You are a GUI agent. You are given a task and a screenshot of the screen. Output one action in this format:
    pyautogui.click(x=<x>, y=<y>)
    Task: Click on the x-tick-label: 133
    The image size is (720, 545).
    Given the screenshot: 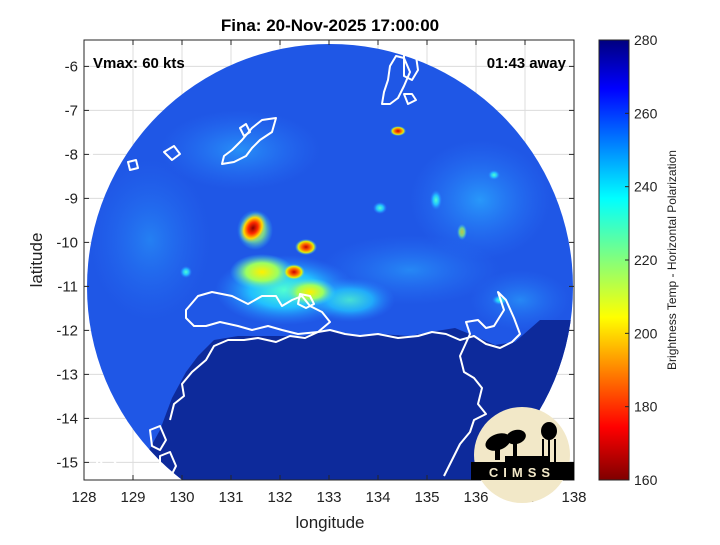 What is the action you would take?
    pyautogui.click(x=328, y=497)
    